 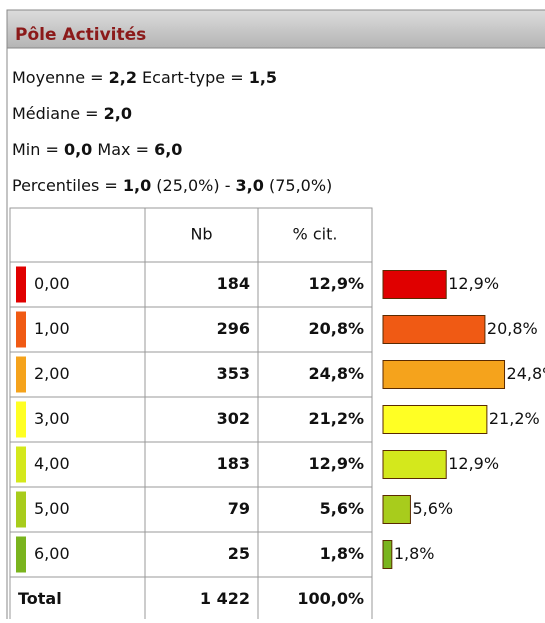 I want to click on bar-label: 5,6%, so click(x=432, y=508).